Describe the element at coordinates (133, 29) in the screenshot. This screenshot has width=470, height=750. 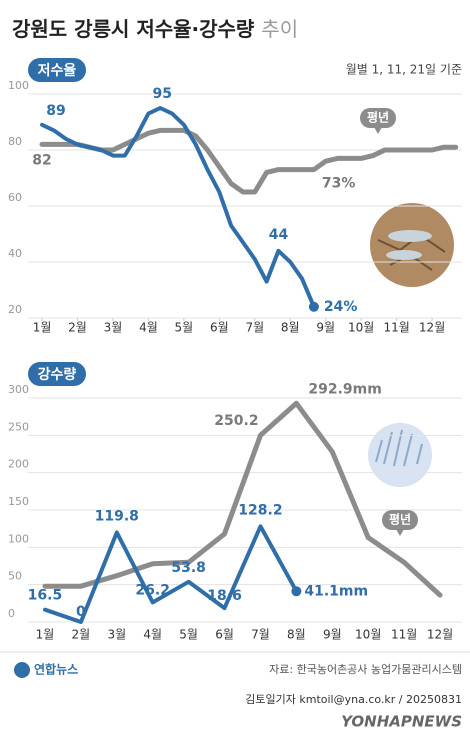
I see `title-main: 강원도 강릉시 저수율·강수량` at that location.